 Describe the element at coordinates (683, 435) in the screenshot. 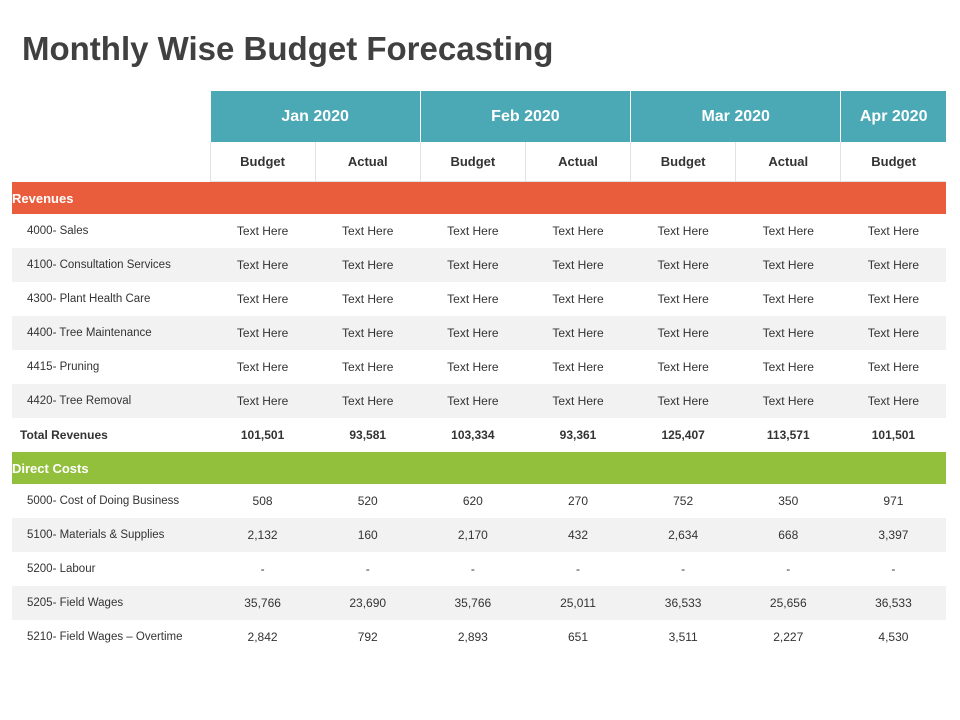

I see `value-cell: 125,407` at that location.